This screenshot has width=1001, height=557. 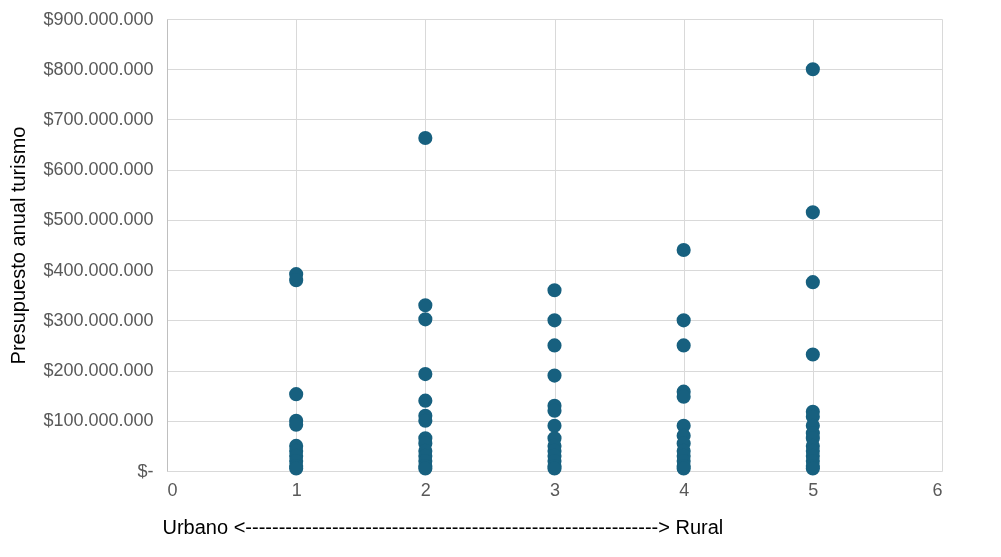 What do you see at coordinates (172, 489) in the screenshot?
I see `x-tick-label: 0` at bounding box center [172, 489].